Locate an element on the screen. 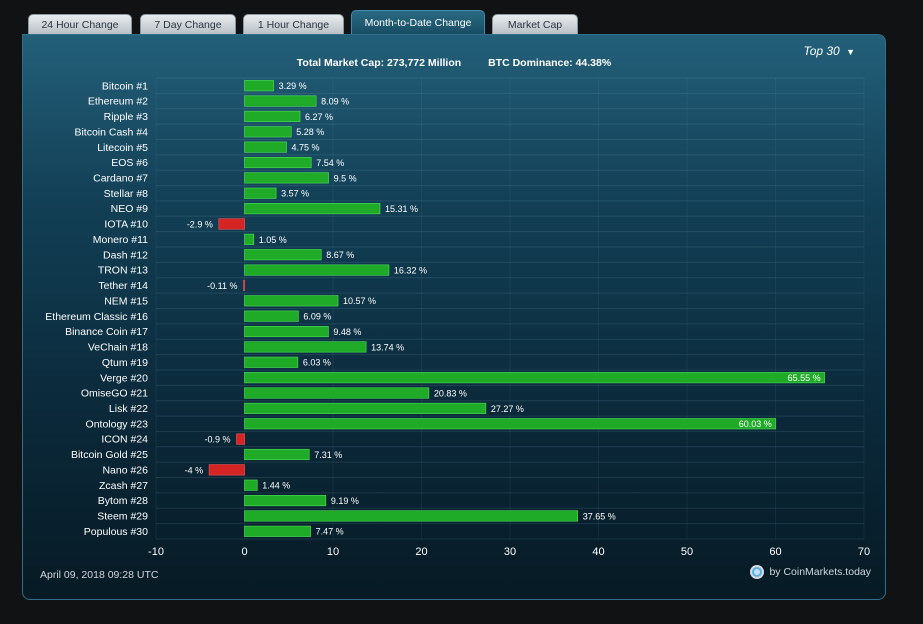  data-label: 37.65 % is located at coordinates (599, 516).